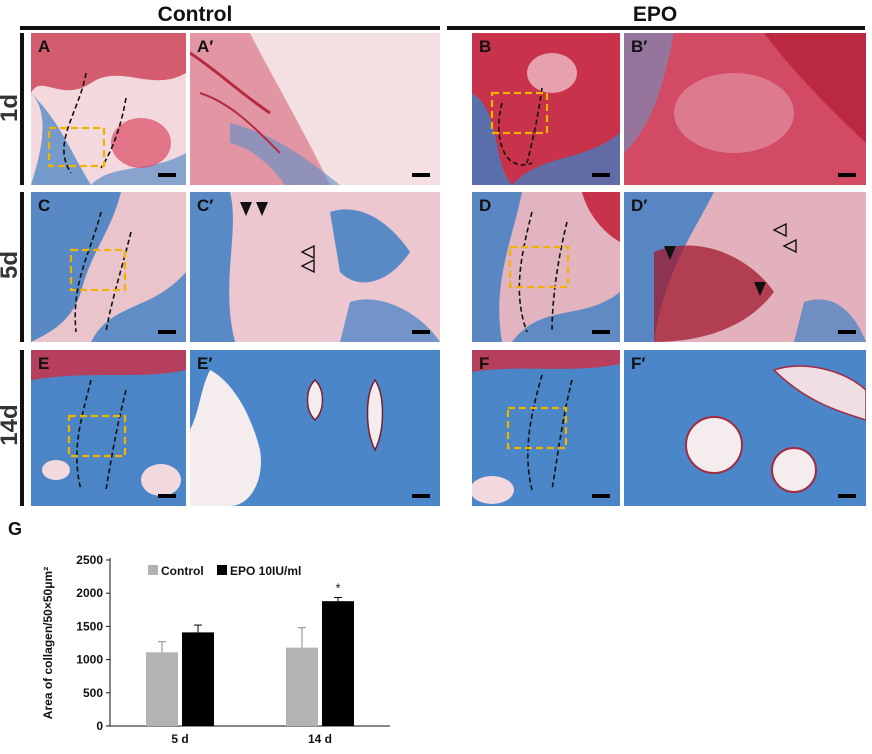 This screenshot has height=754, width=872. What do you see at coordinates (11, 265) in the screenshot?
I see `row-label-5d: 5d` at bounding box center [11, 265].